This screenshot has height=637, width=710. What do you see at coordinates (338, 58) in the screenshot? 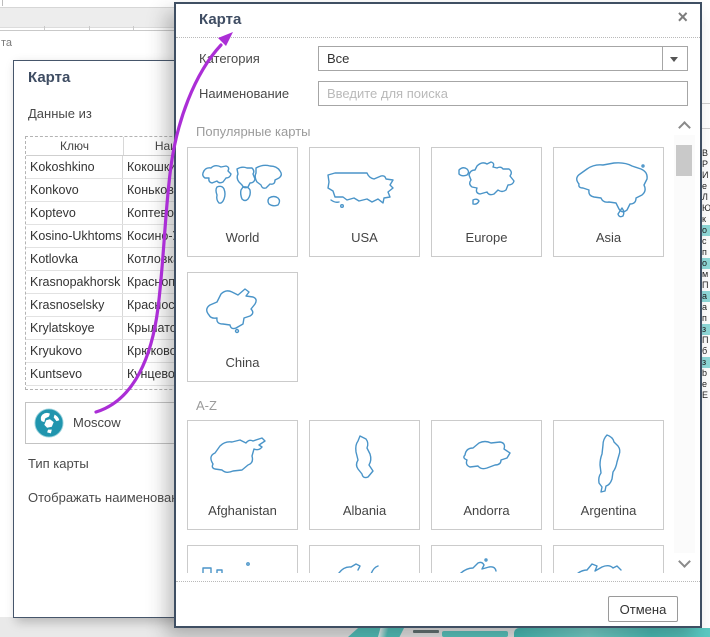
I see `category-value: Все` at bounding box center [338, 58].